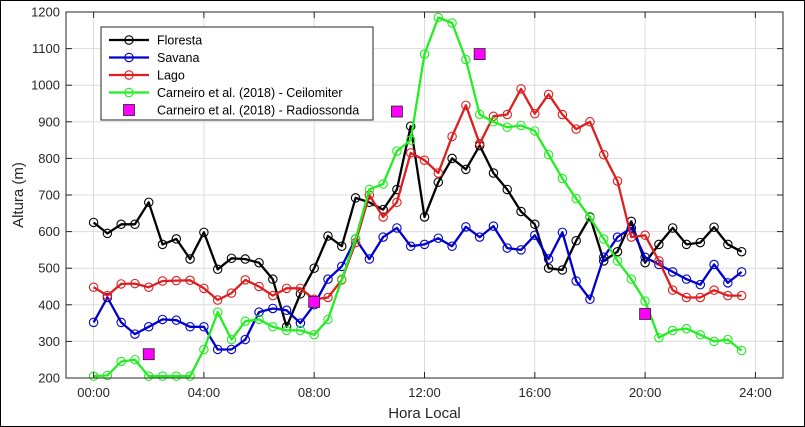  I want to click on y-tick-label: 900, so click(49, 121).